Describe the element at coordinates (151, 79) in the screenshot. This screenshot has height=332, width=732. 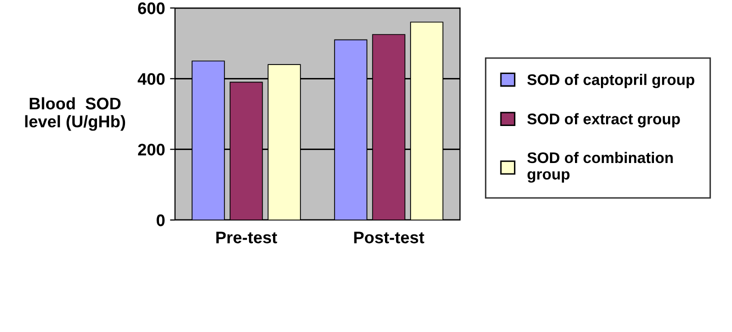
I see `y-tick-label: 400` at that location.